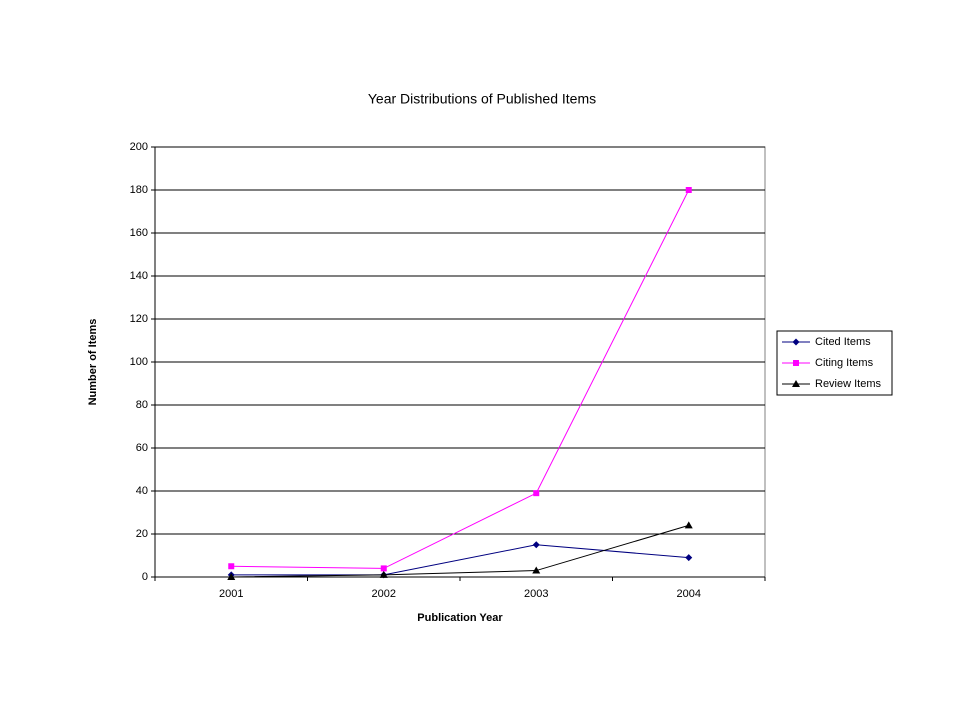  What do you see at coordinates (139, 362) in the screenshot?
I see `y-tick-label: 100` at bounding box center [139, 362].